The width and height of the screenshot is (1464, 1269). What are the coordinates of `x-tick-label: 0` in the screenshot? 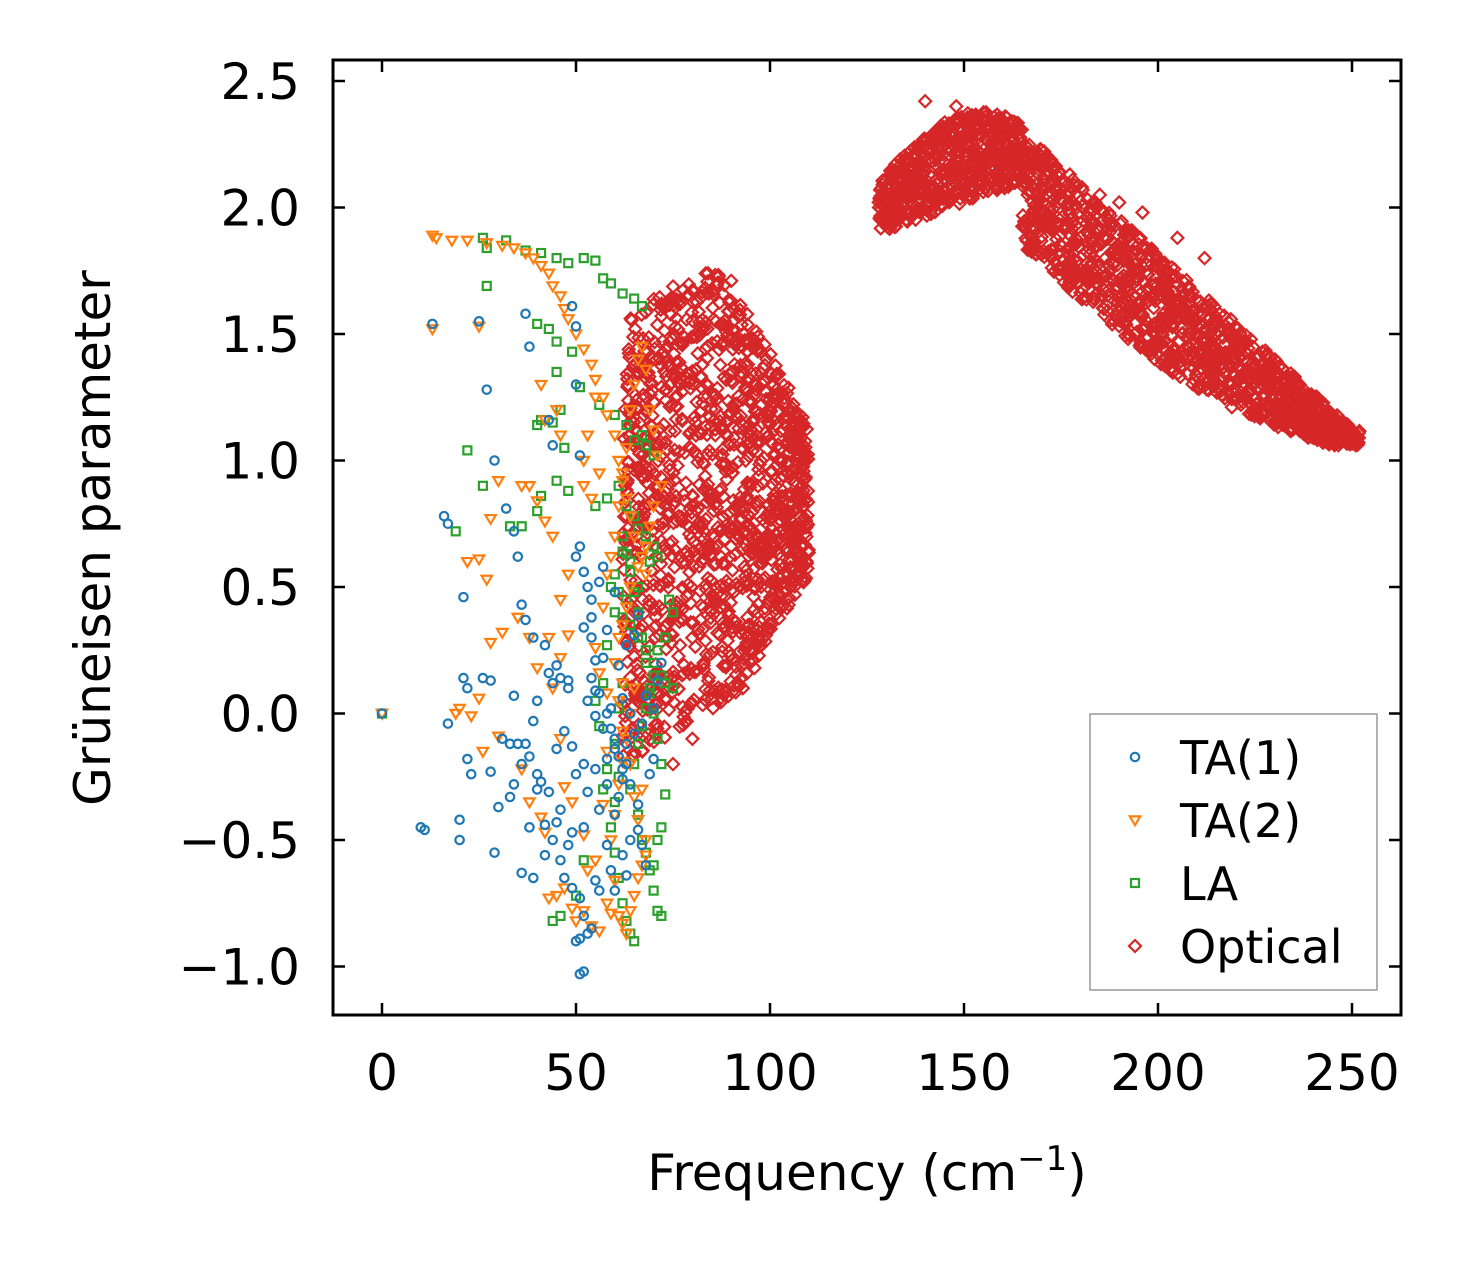 It's located at (382, 1073).